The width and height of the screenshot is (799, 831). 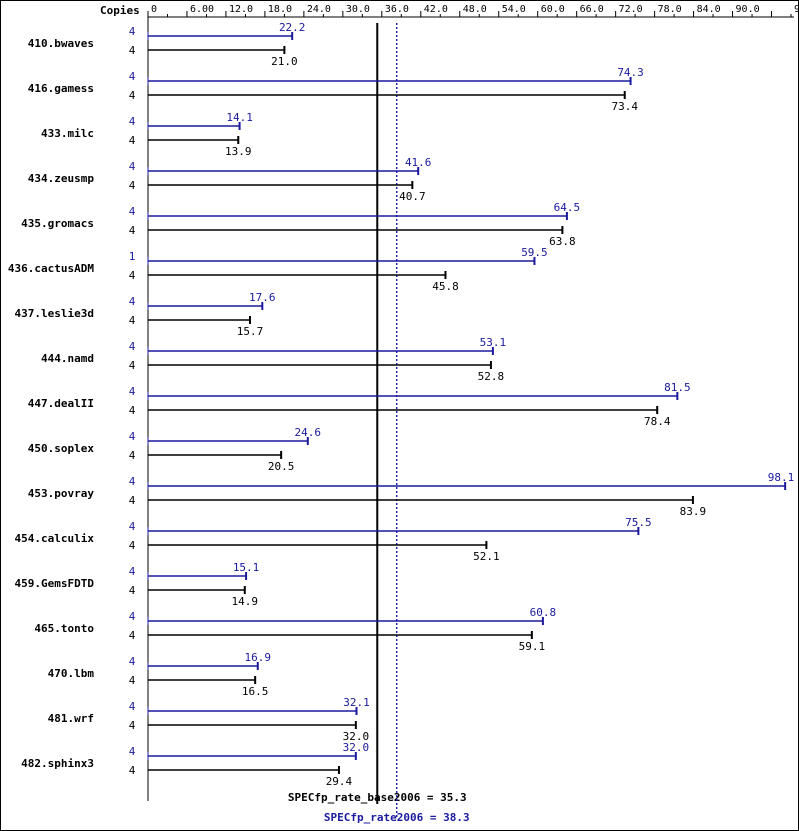 What do you see at coordinates (120, 10) in the screenshot?
I see `copies-header: Copies` at bounding box center [120, 10].